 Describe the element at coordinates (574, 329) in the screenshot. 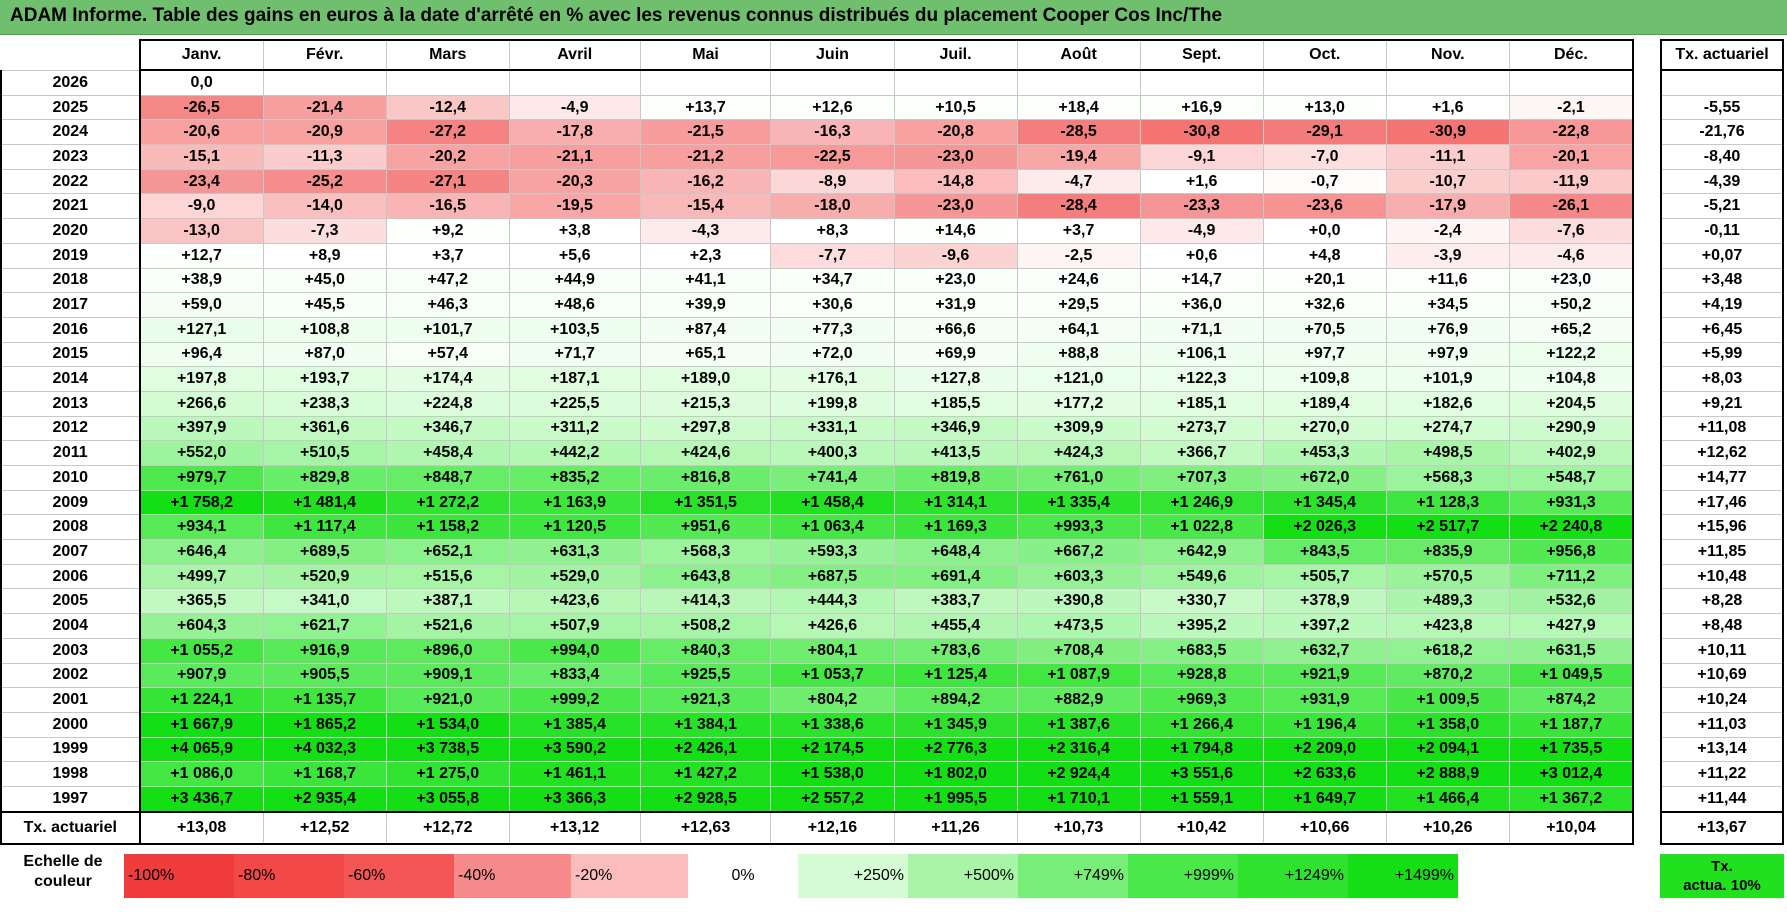

I see `gain-cell: +103,5` at that location.